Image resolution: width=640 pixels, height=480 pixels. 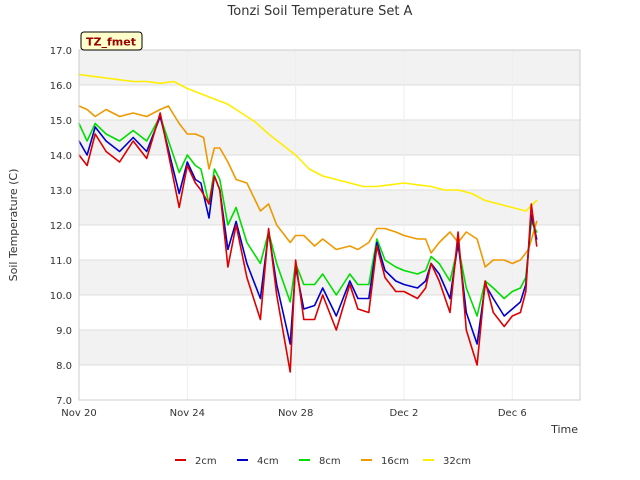 I want to click on y-tick-label: 9.0, so click(x=64, y=331).